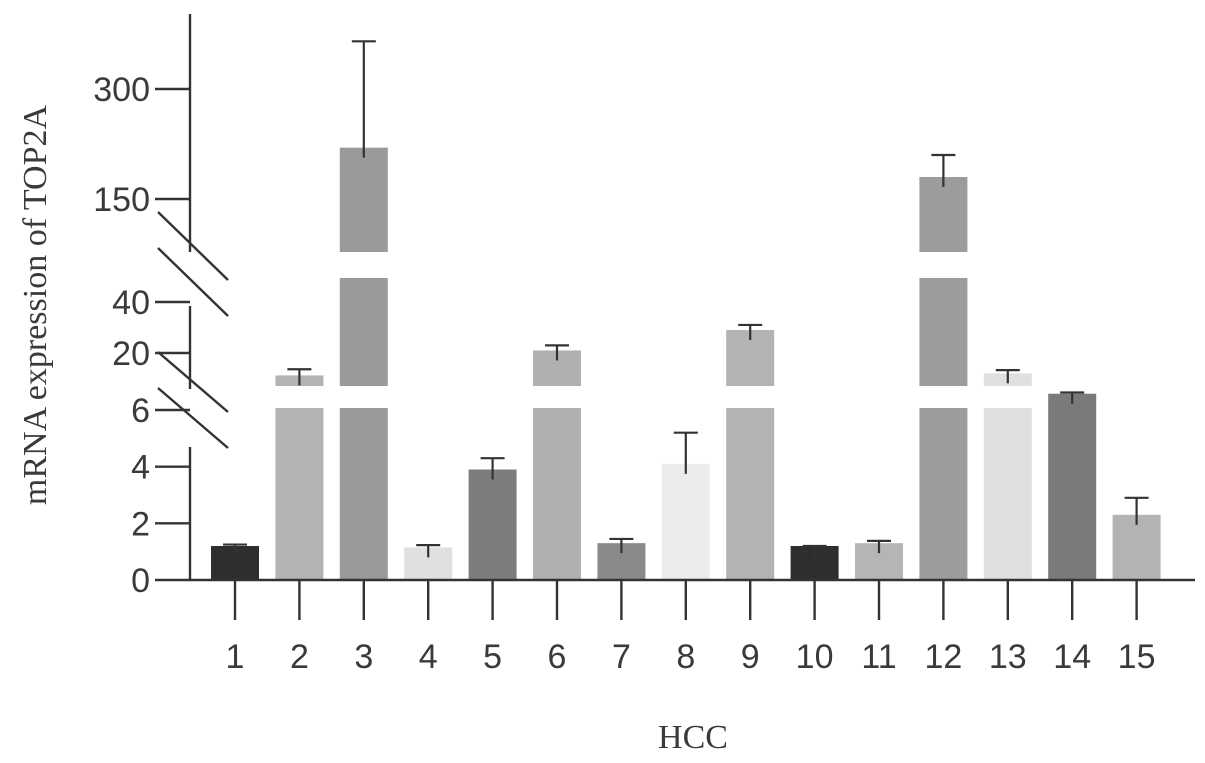  Describe the element at coordinates (363, 657) in the screenshot. I see `x-tick-label-3: 3` at that location.